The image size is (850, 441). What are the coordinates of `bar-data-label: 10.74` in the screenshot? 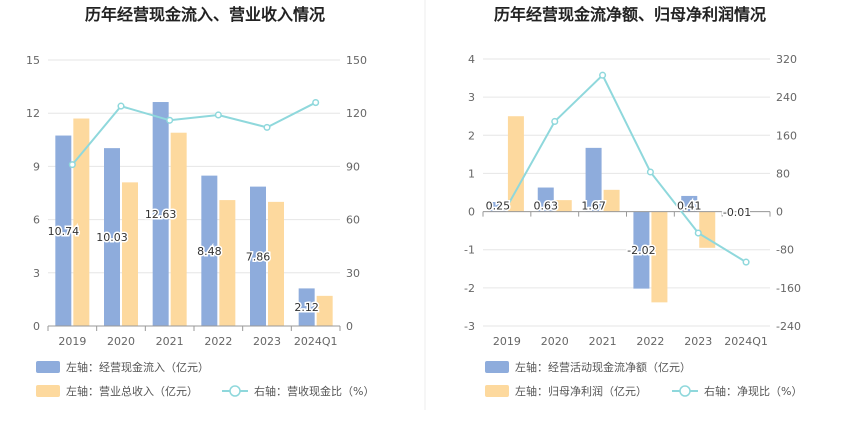 It's located at (64, 231).